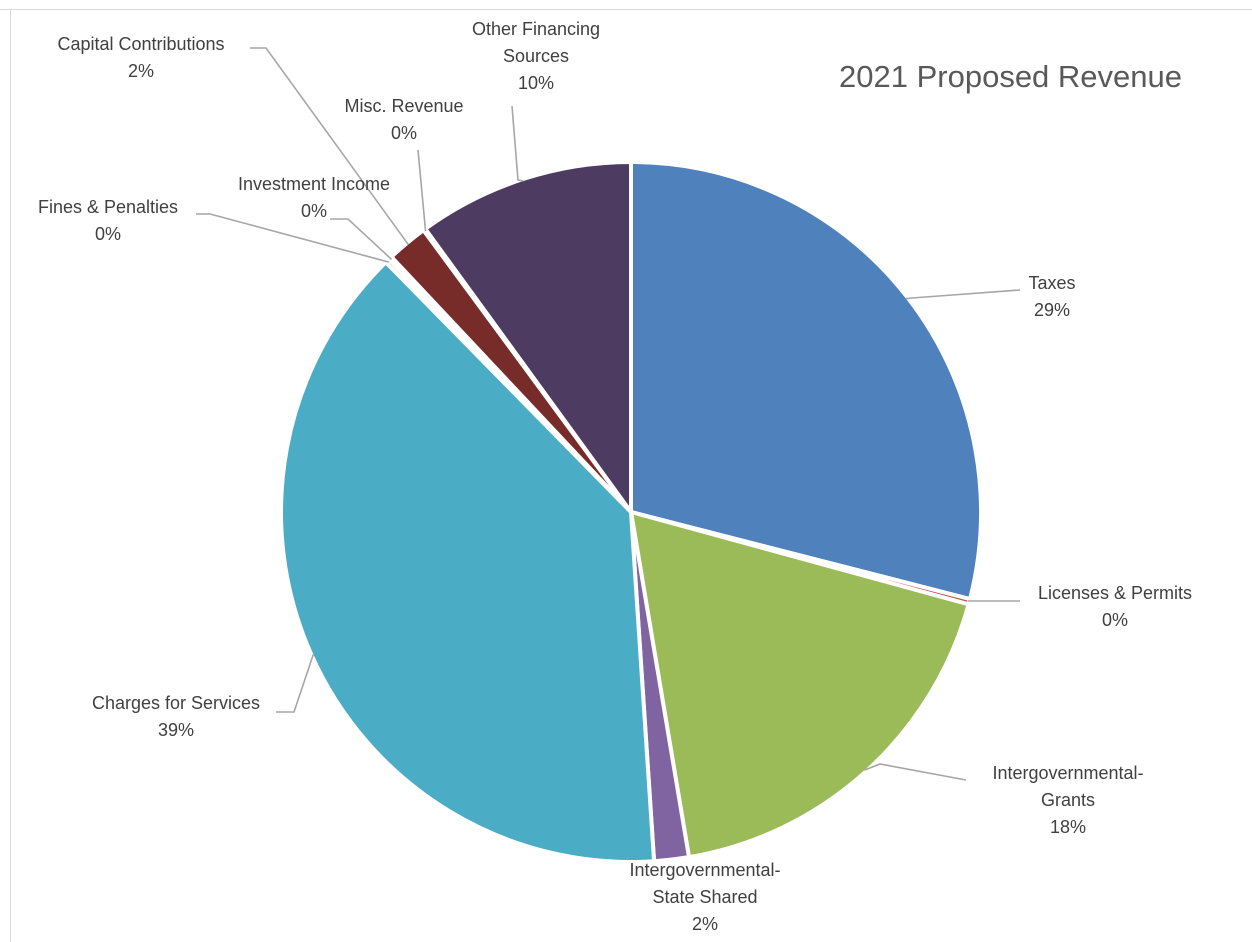  Describe the element at coordinates (140, 44) in the screenshot. I see `data-label-name-capital-contributions: Capital Contributions` at that location.